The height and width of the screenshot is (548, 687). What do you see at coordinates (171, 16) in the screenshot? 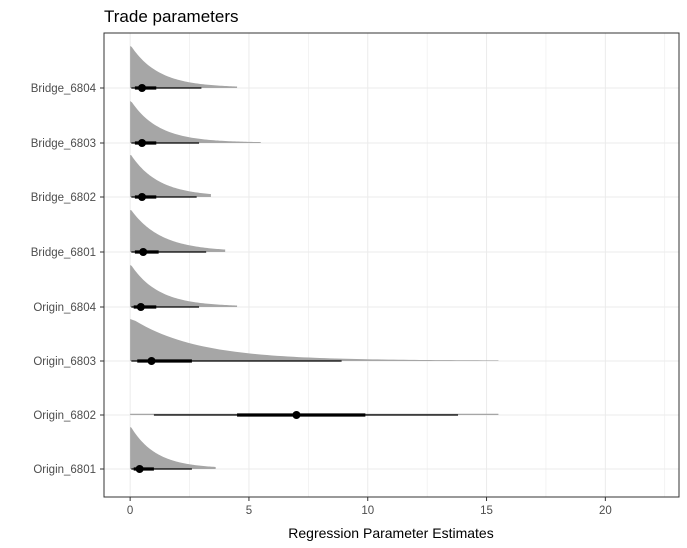
I see `chart-title: Trade parameters` at bounding box center [171, 16].